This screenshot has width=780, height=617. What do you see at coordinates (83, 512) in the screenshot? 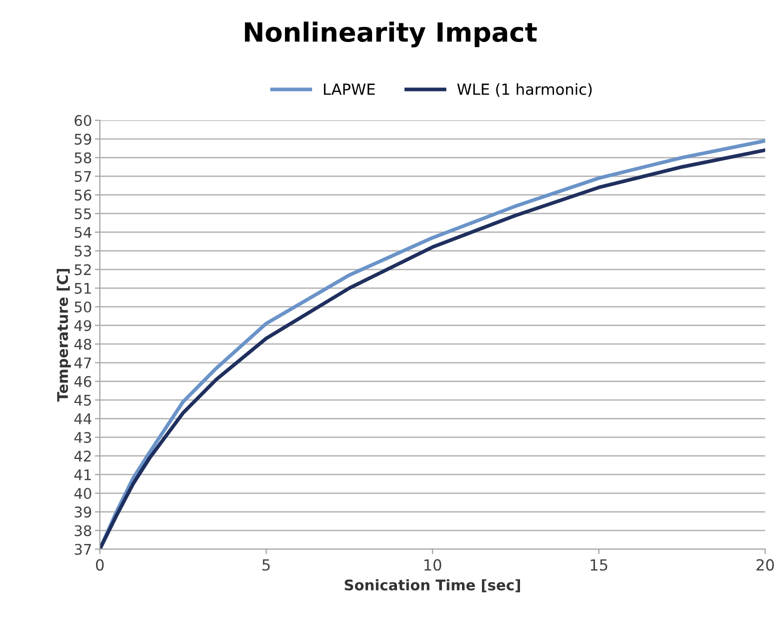
I see `y-tick-label: 39` at bounding box center [83, 512].